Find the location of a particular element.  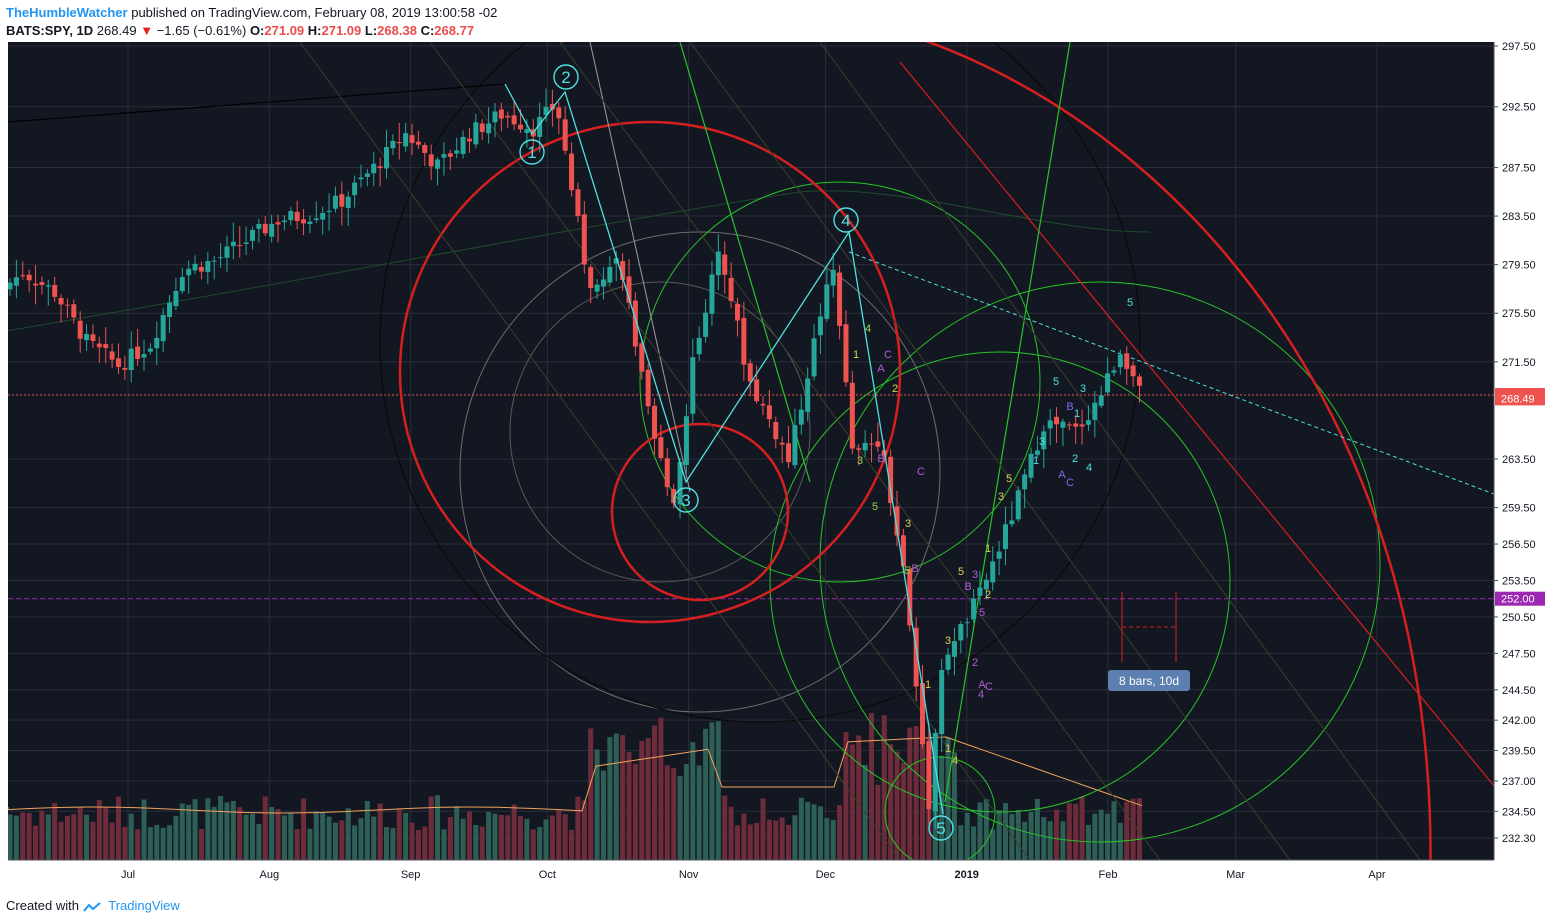

trend-line-green is located at coordinates (745, 262).